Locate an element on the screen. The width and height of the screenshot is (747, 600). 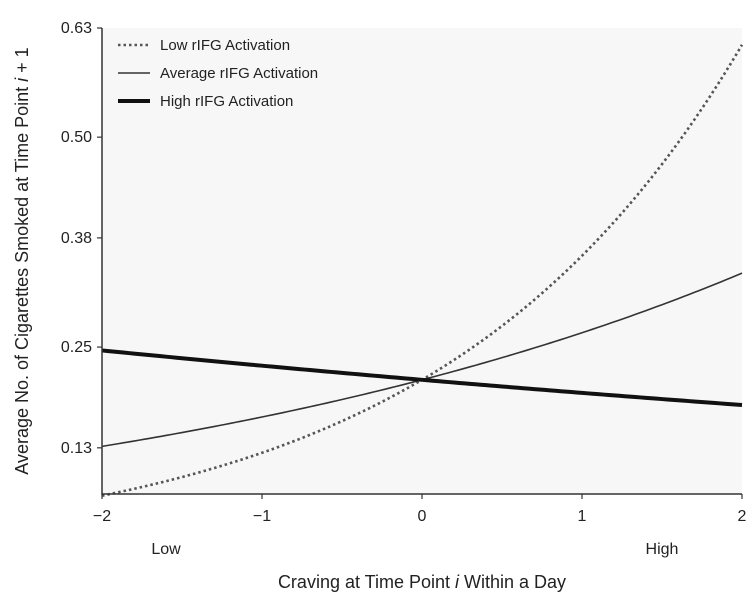
y-tick-label: 0.13 is located at coordinates (76, 448).